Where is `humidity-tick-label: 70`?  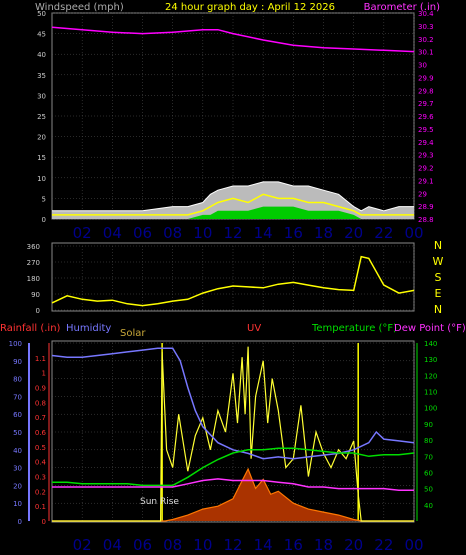
humidity-tick-label: 70 is located at coordinates (17, 397).